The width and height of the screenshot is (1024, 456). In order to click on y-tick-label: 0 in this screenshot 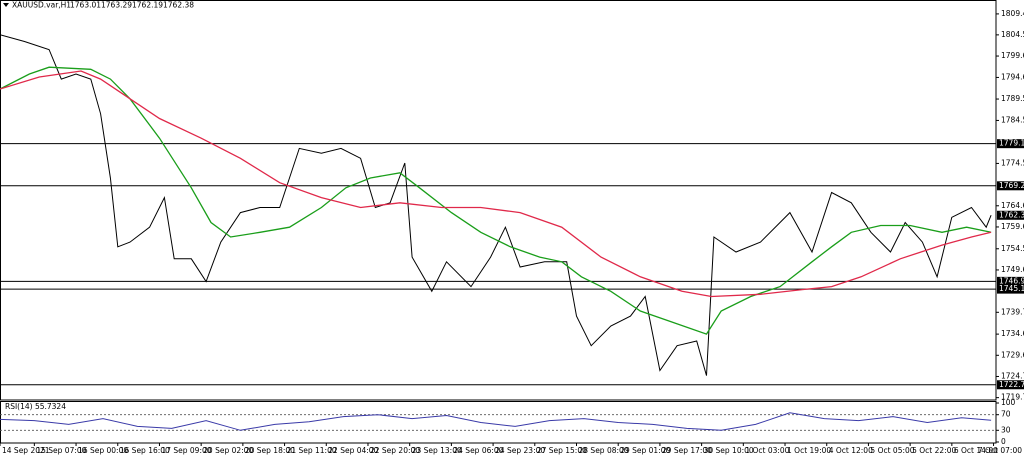, I will do `click(1003, 441)`.